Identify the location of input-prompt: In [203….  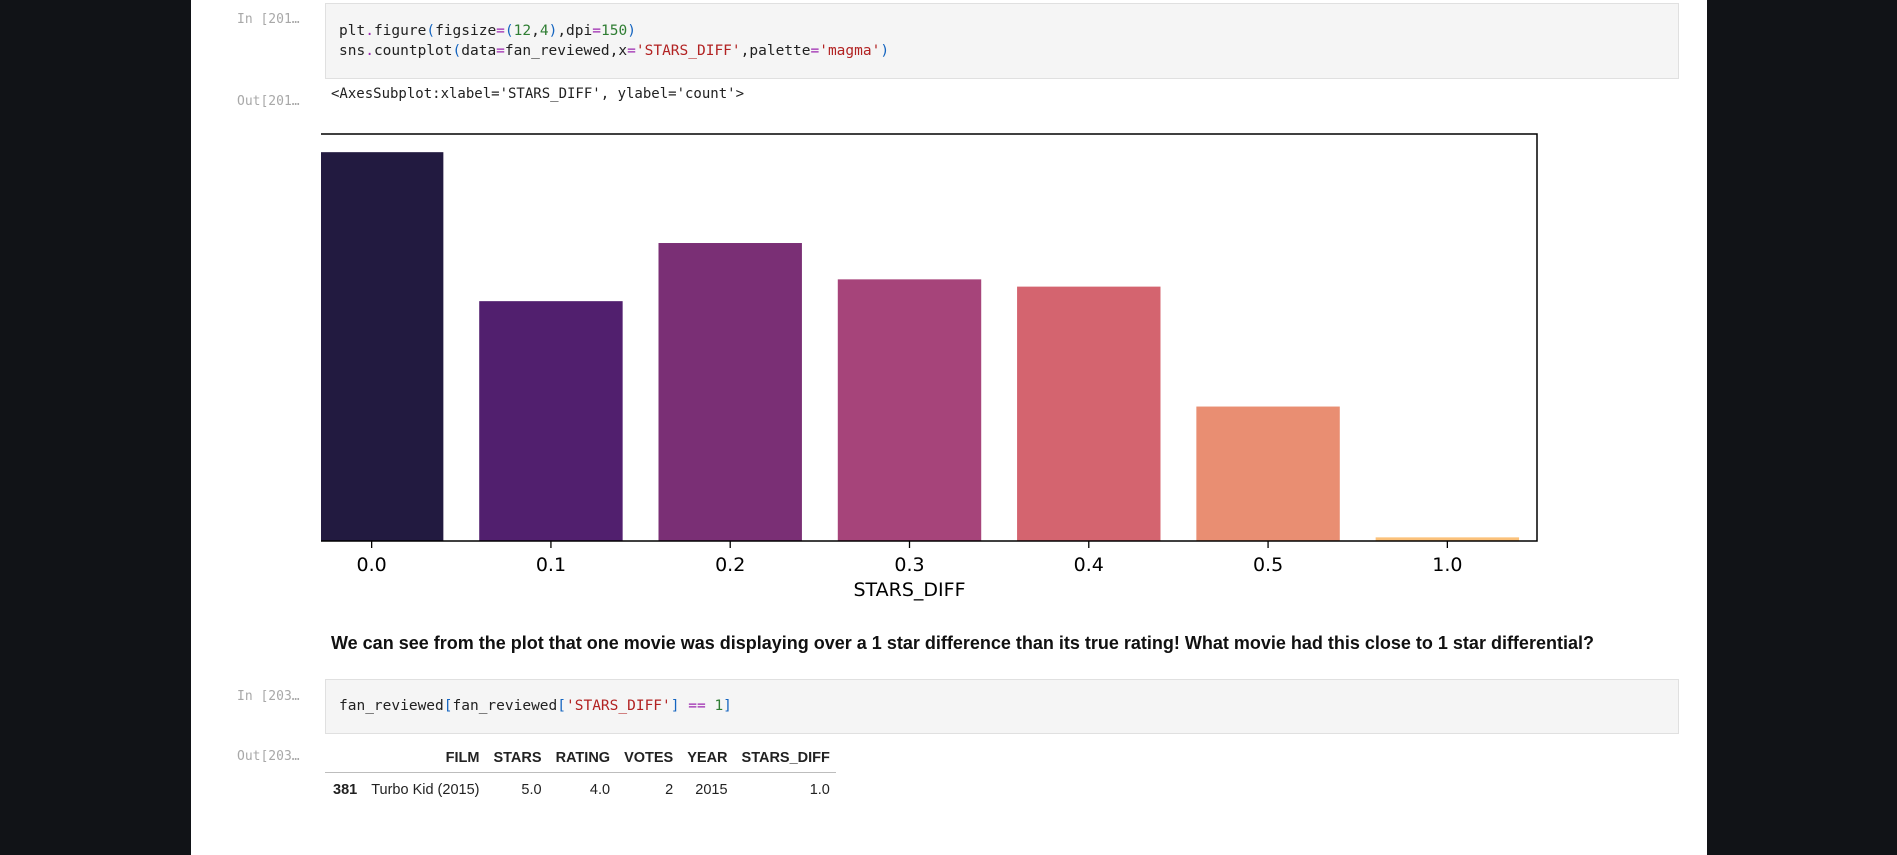
(268, 696).